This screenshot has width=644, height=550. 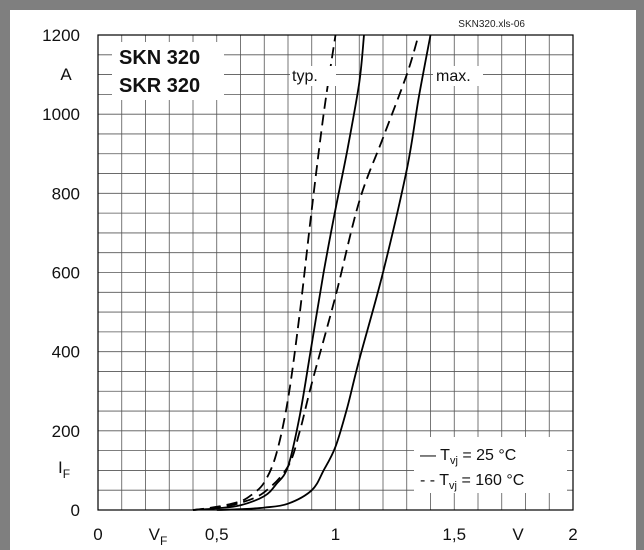 I want to click on x-tick-label: 0,5, so click(x=217, y=534).